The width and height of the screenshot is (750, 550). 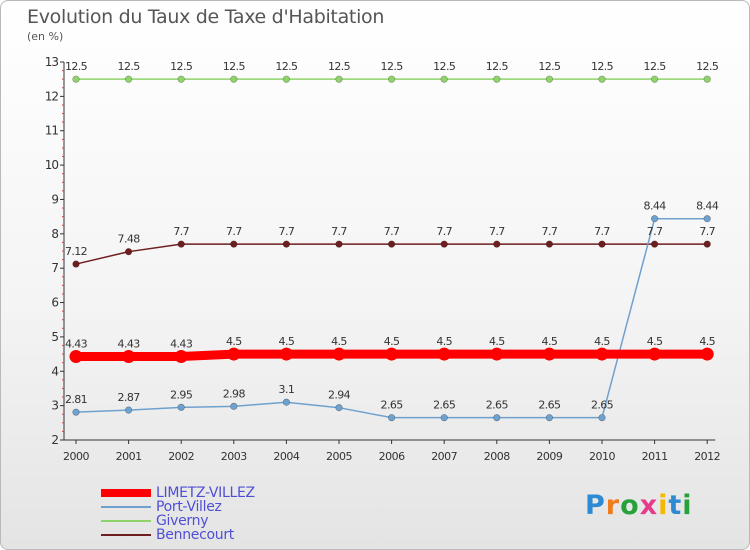 What do you see at coordinates (52, 62) in the screenshot?
I see `y-tick-label: 13` at bounding box center [52, 62].